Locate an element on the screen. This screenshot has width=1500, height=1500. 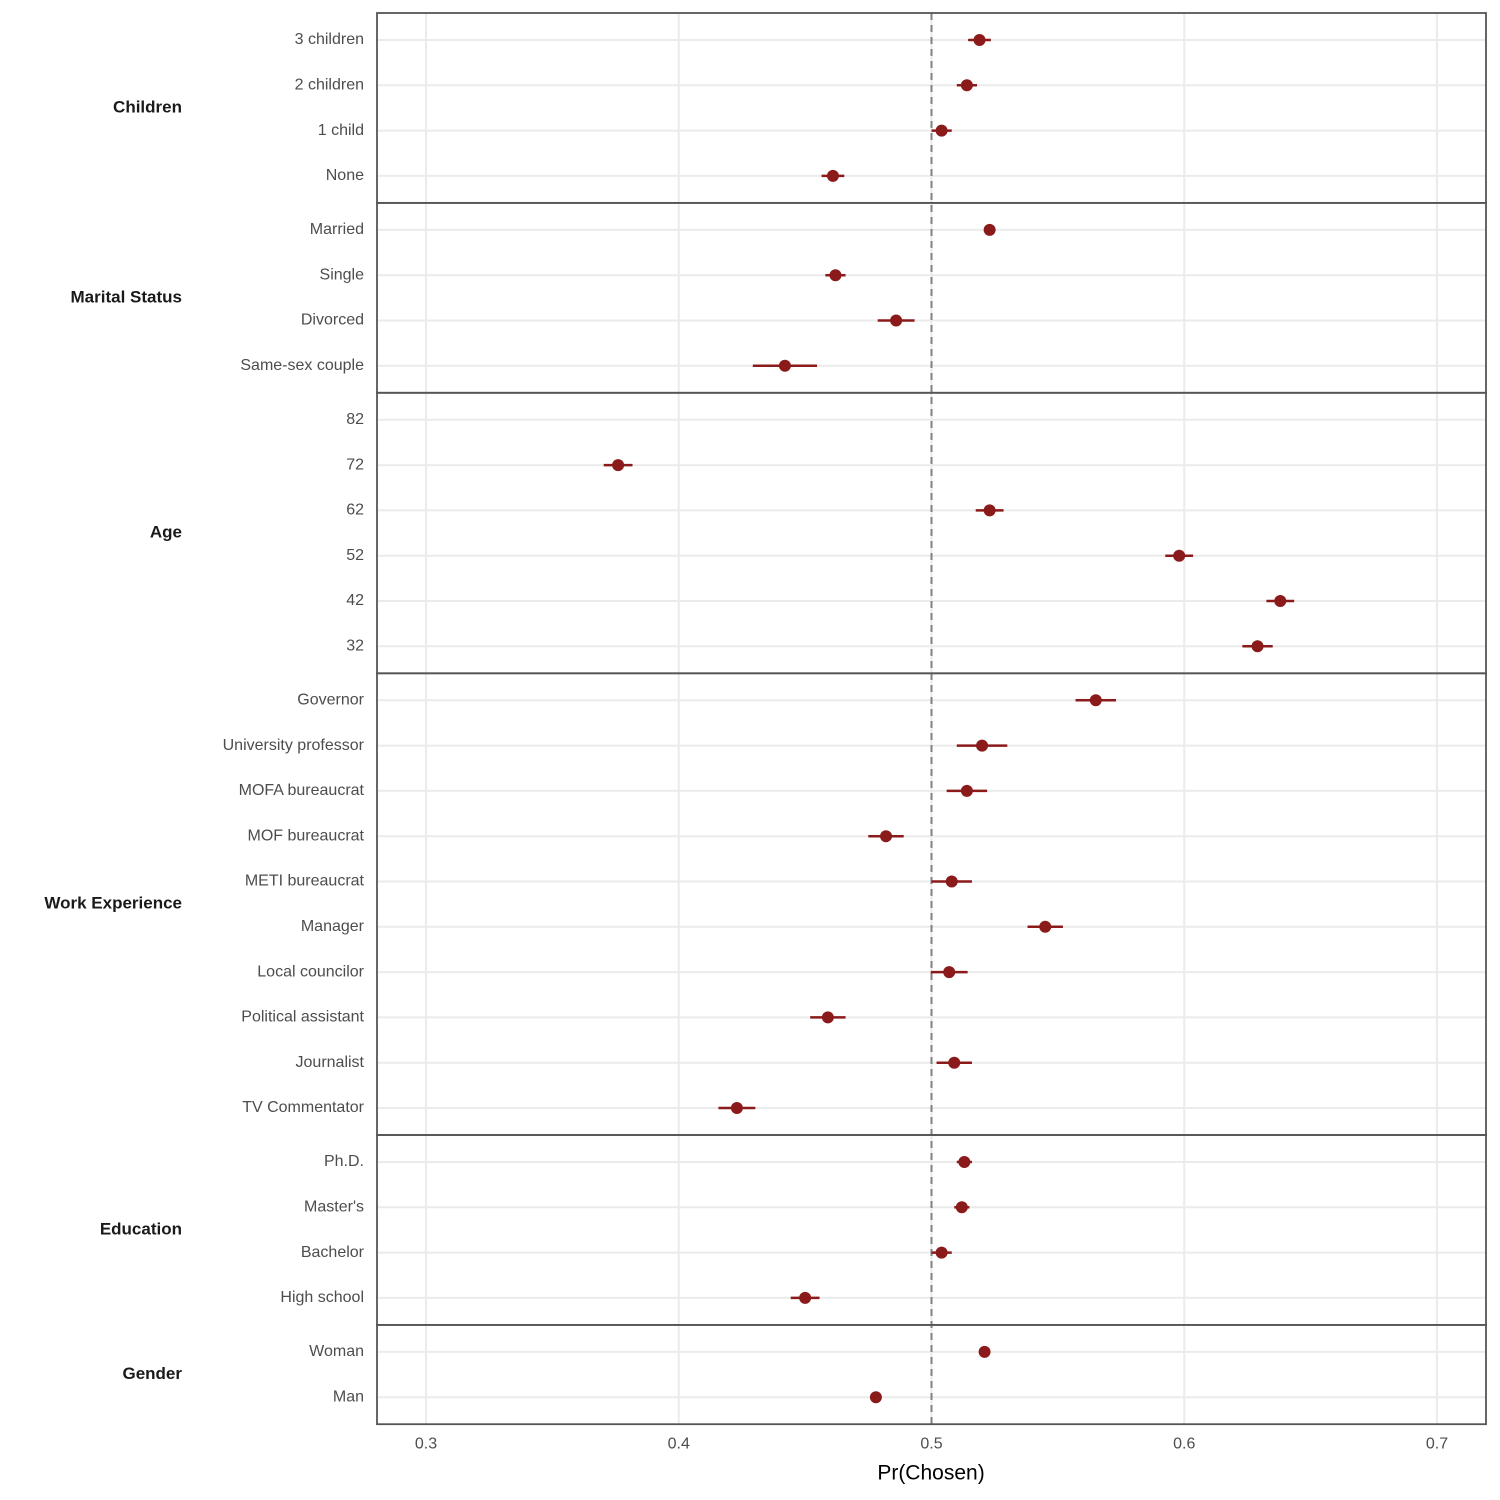
category-label: Married is located at coordinates (337, 229).